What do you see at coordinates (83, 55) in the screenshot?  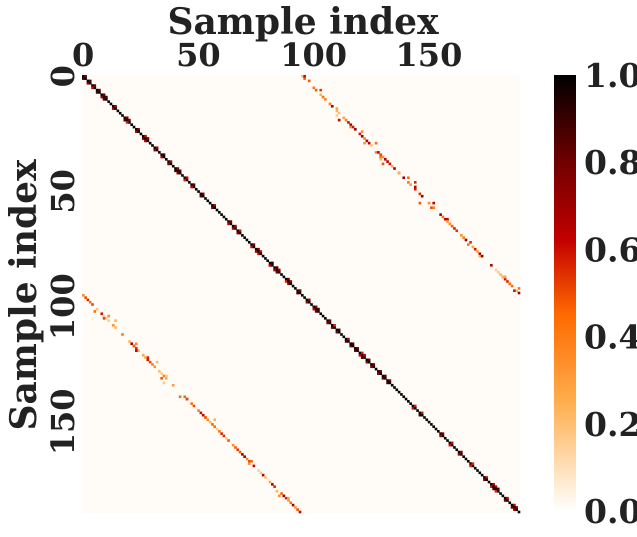 I see `x-tick-label: 0` at bounding box center [83, 55].